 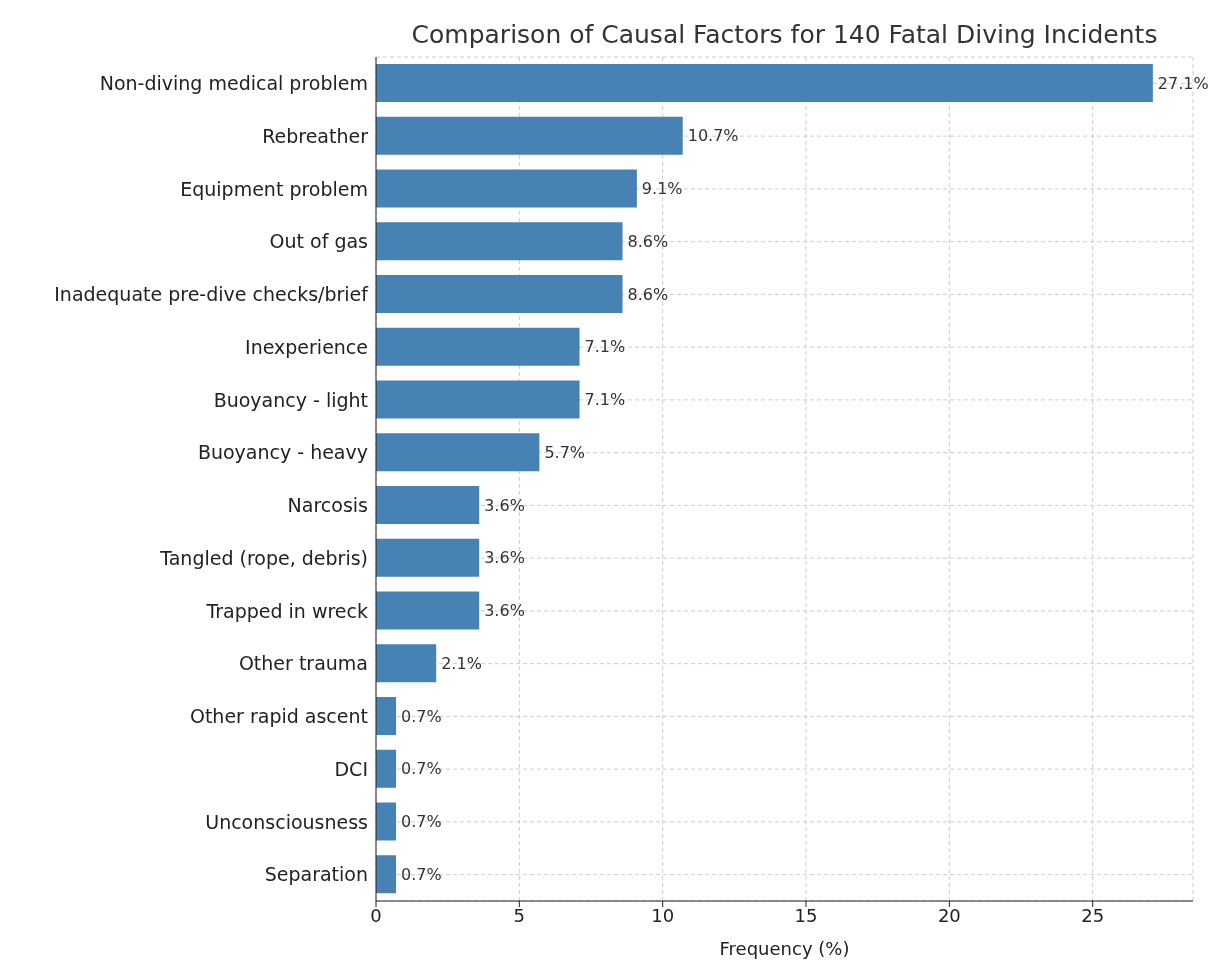 I want to click on y-tick-label: Equipment problem, so click(x=274, y=188).